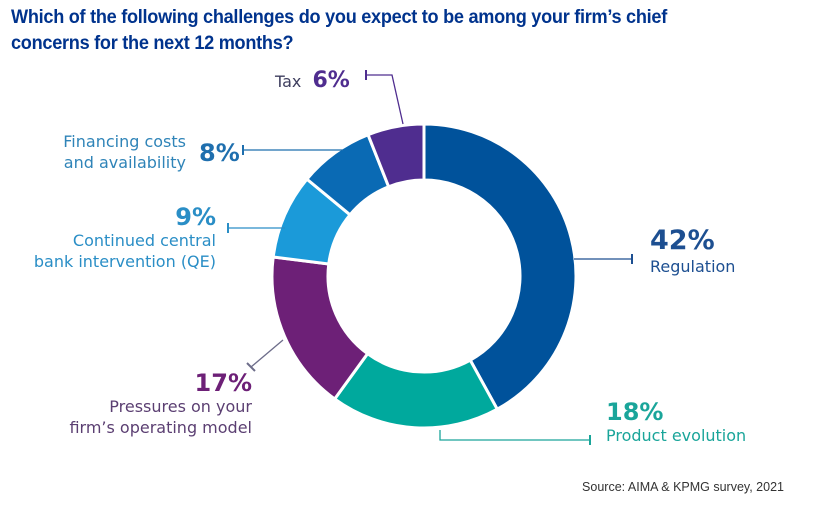 The height and width of the screenshot is (506, 814). What do you see at coordinates (124, 162) in the screenshot?
I see `label-financing-line2: and availability` at bounding box center [124, 162].